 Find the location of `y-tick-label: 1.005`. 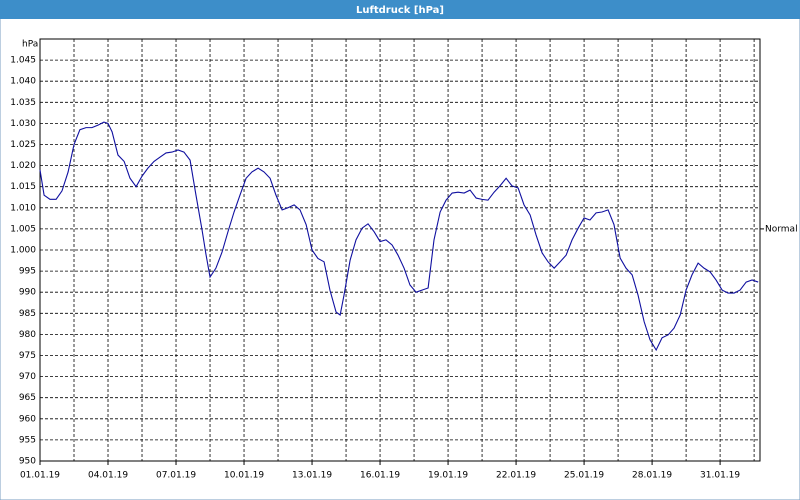

y-tick-label: 1.005 is located at coordinates (23, 229).